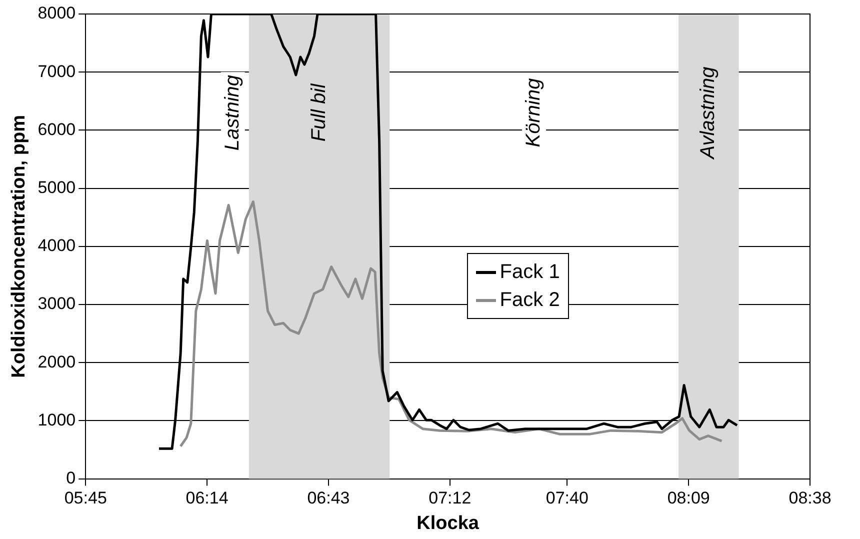 This screenshot has width=860, height=539. What do you see at coordinates (57, 13) in the screenshot?
I see `y-tick-label: 8000` at bounding box center [57, 13].